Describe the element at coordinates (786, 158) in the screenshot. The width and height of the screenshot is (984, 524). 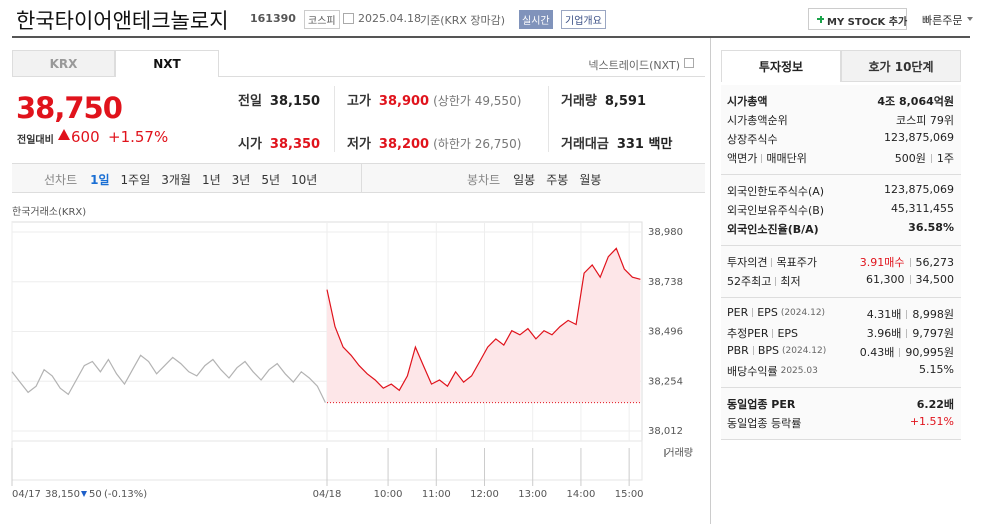
I see `label-part: 매매단위` at that location.